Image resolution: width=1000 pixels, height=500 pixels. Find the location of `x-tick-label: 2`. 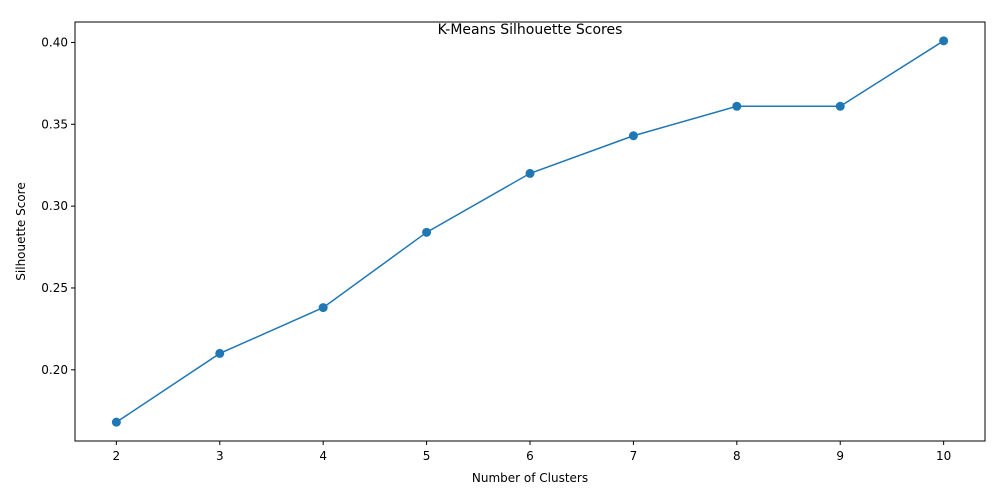

x-tick-label: 2 is located at coordinates (117, 456).